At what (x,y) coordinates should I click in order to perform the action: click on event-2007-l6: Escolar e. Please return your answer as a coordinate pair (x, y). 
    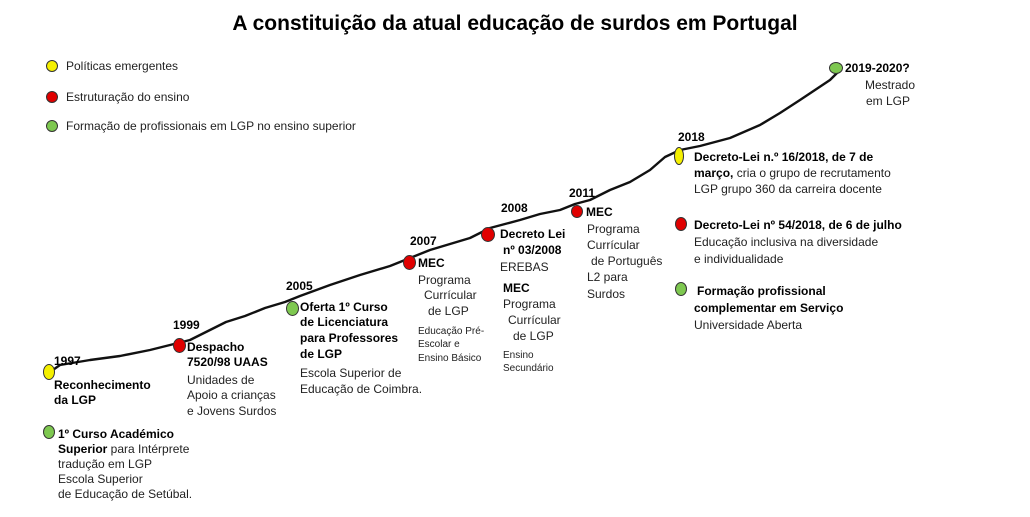
    Looking at the image, I should click on (439, 344).